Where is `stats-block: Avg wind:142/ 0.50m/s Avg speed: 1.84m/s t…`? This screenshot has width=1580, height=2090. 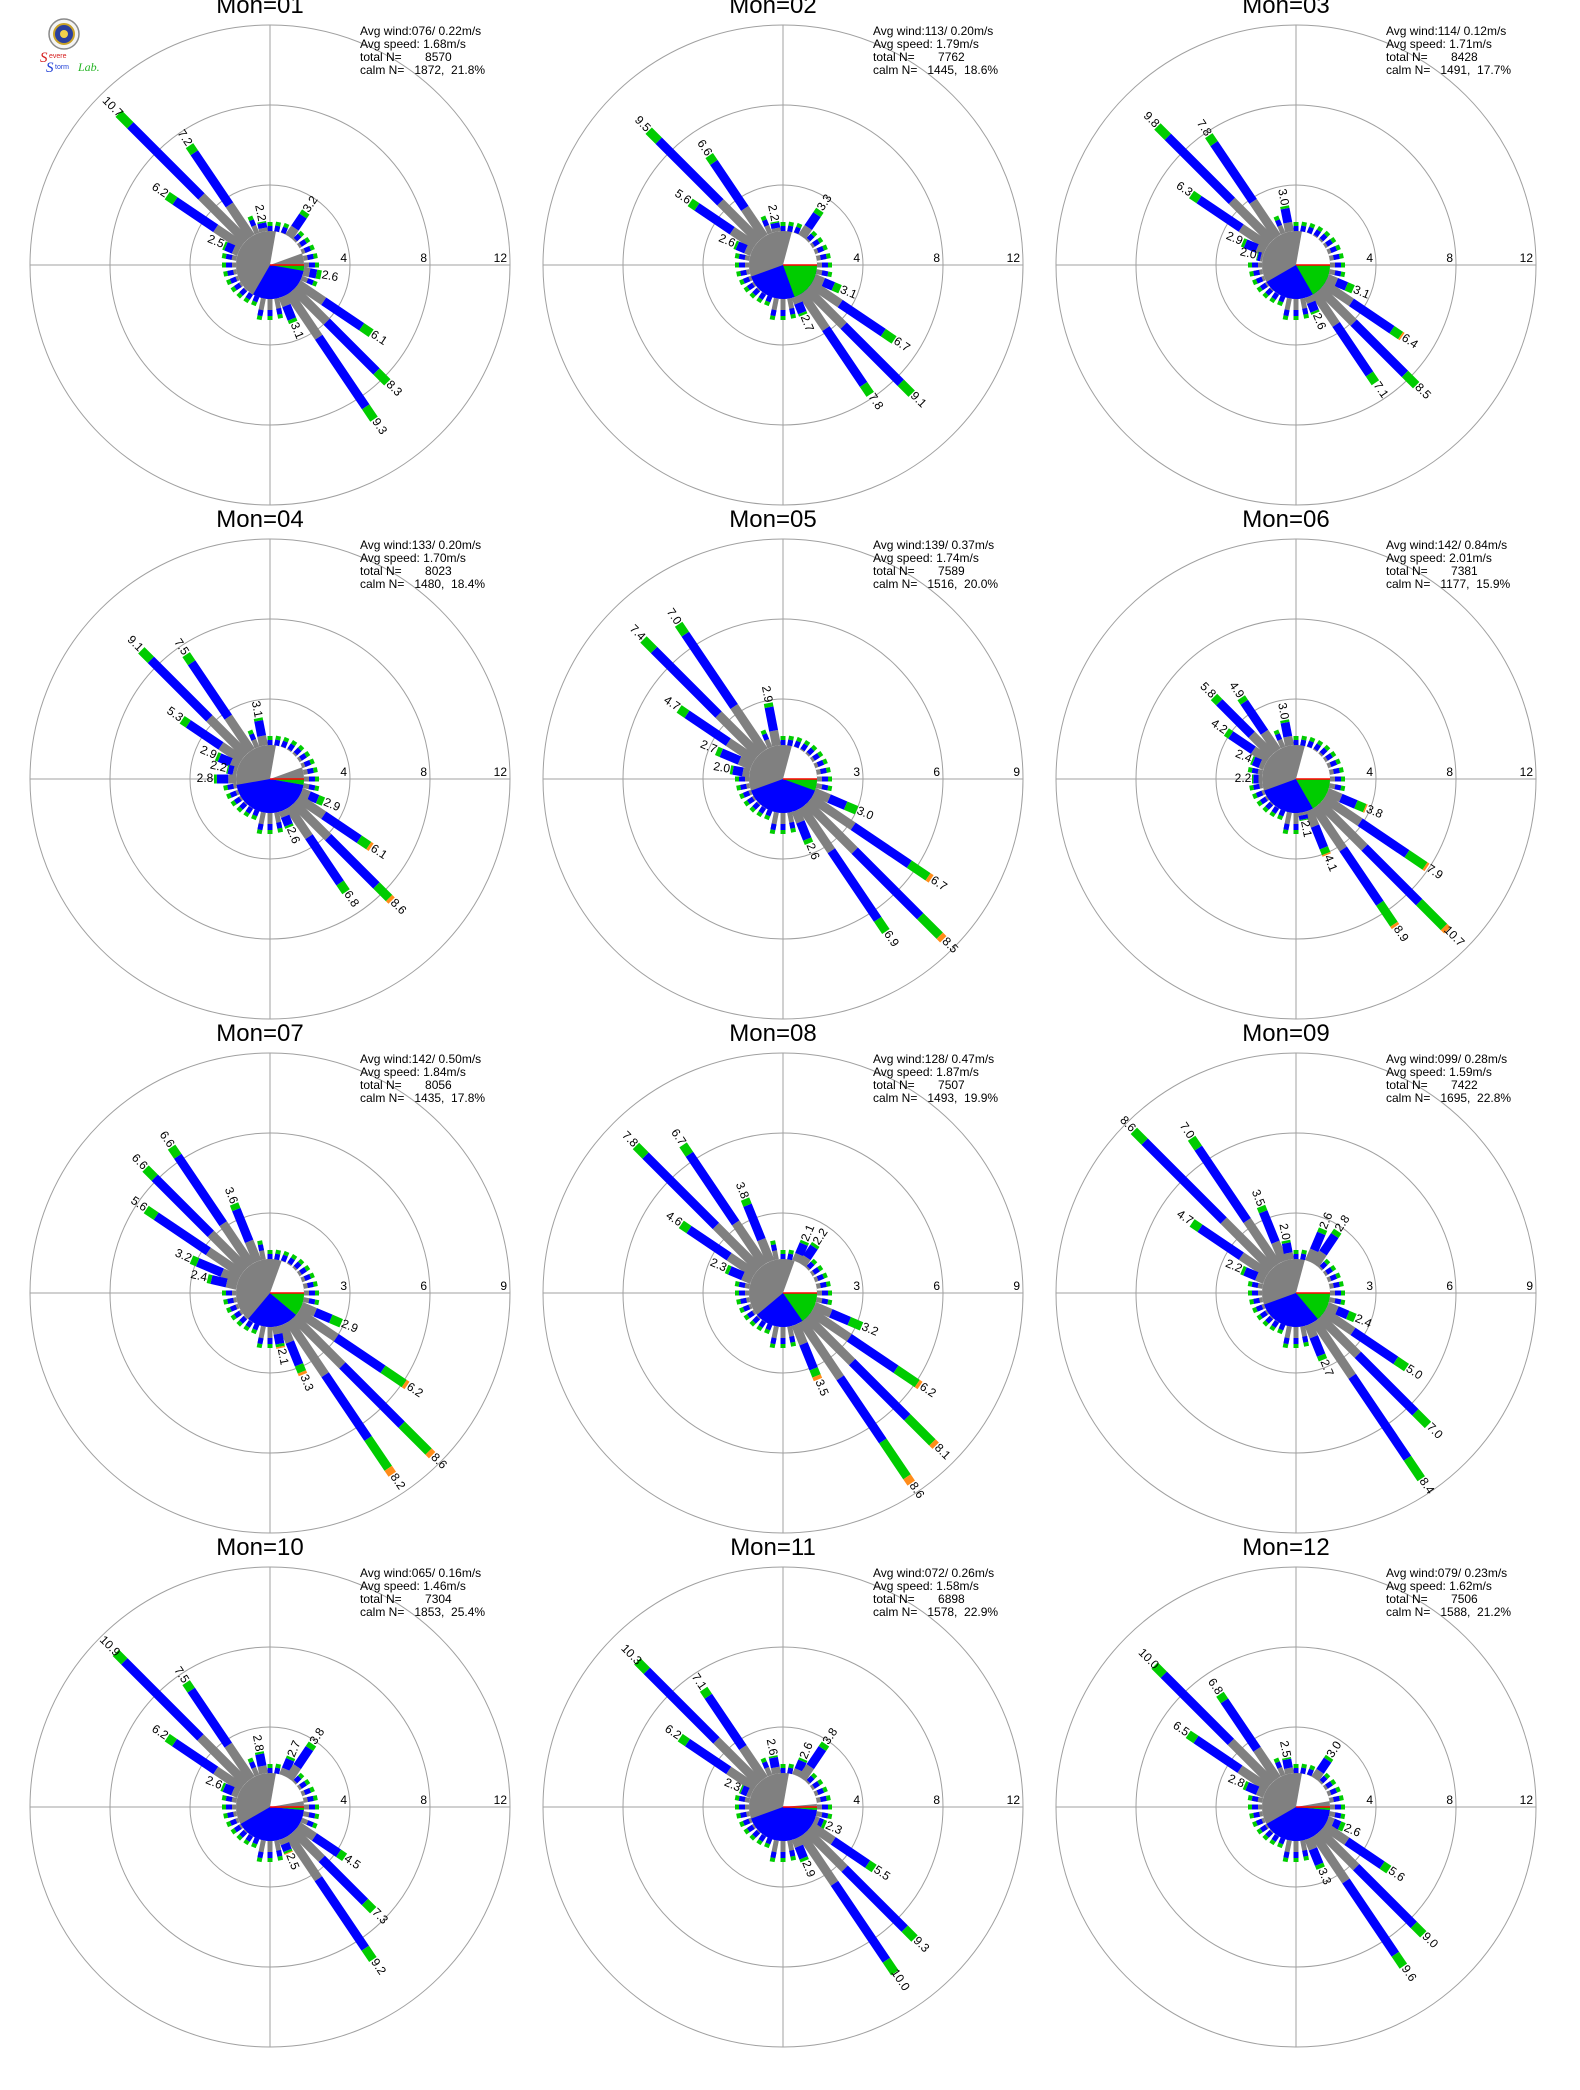 stats-block: Avg wind:142/ 0.50m/s Avg speed: 1.84m/s t… is located at coordinates (422, 1079).